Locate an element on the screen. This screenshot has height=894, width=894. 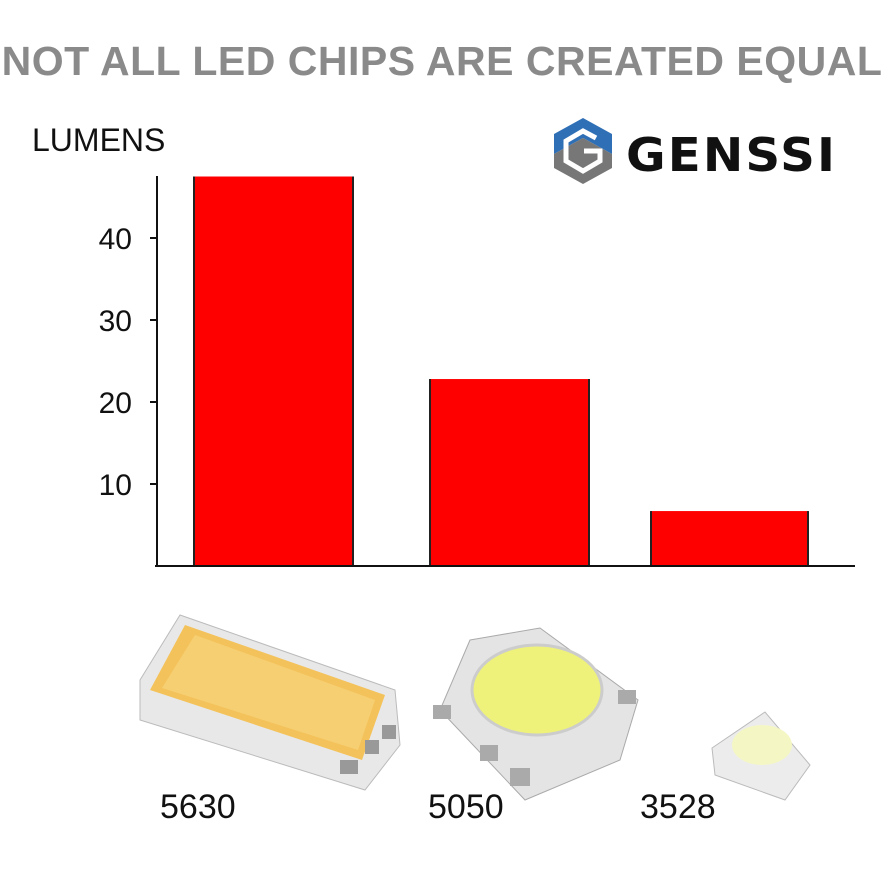
y-tick-label: 30 is located at coordinates (115, 321).